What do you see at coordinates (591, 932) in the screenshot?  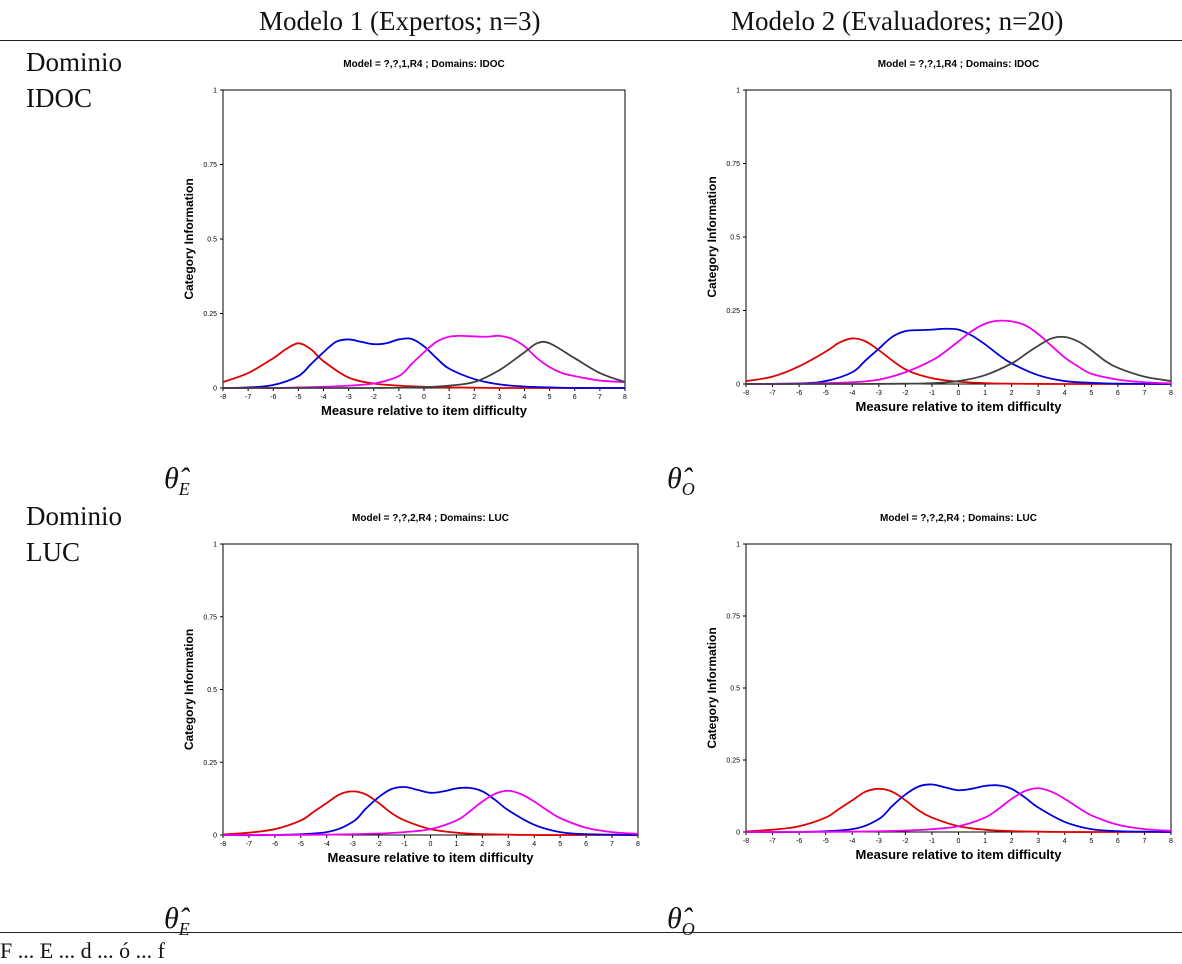 I see `bottom-rule` at bounding box center [591, 932].